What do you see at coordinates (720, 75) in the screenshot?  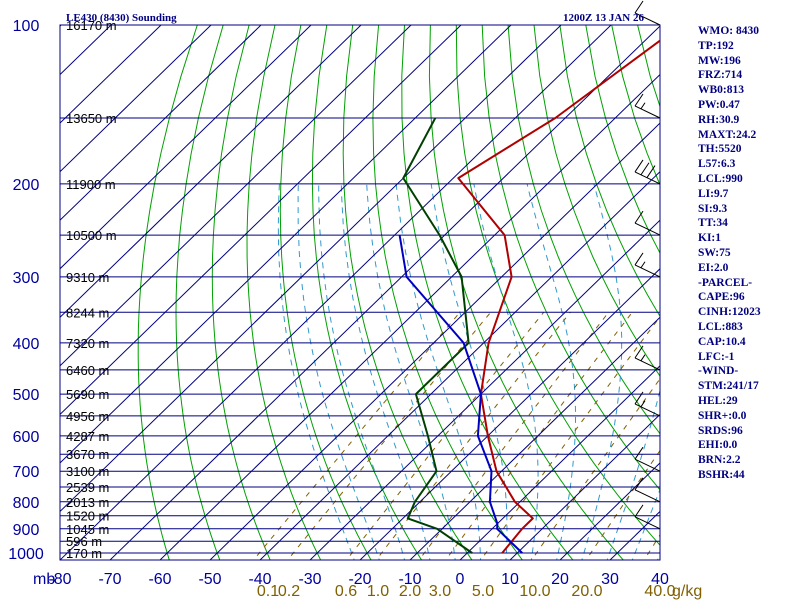 I see `index-item: FRZ:714` at bounding box center [720, 75].